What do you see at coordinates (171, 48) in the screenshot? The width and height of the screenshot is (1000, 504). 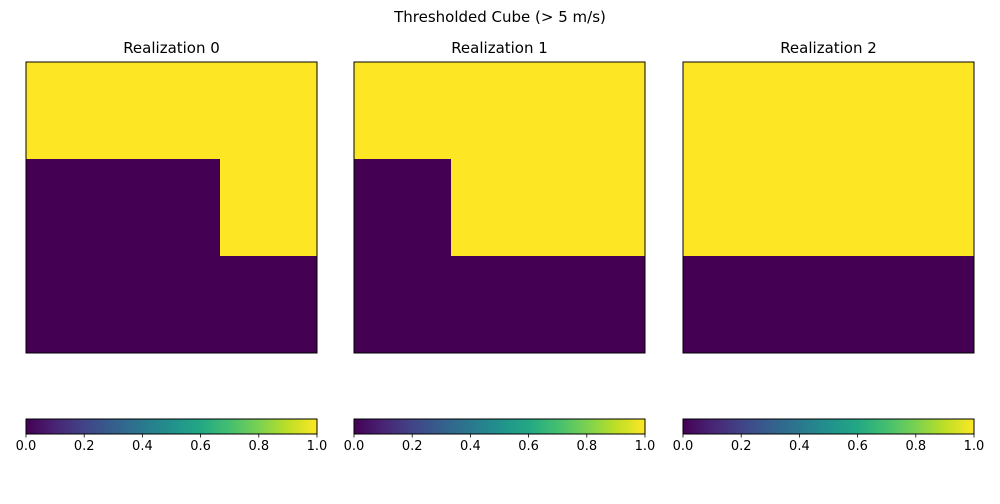 I see `panel-title: Realization 0` at bounding box center [171, 48].